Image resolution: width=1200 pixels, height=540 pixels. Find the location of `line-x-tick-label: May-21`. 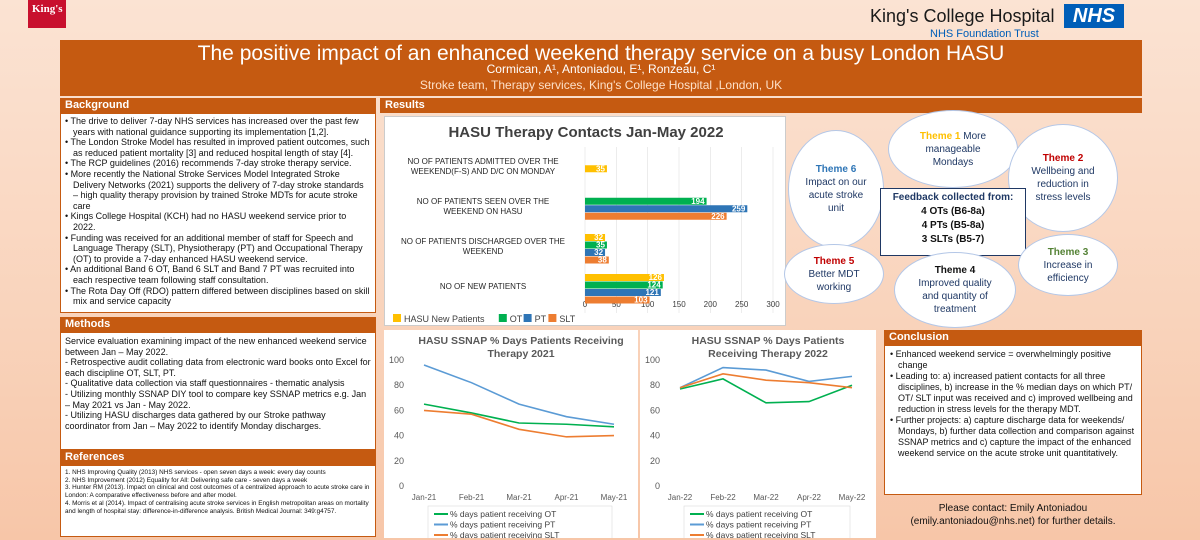

line-x-tick-label: May-21 is located at coordinates (614, 497).